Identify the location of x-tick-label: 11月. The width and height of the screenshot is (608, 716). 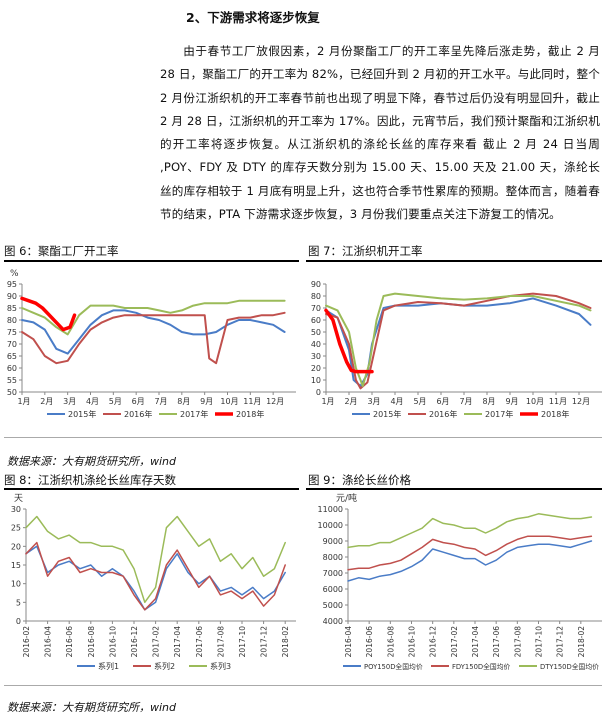
(558, 401).